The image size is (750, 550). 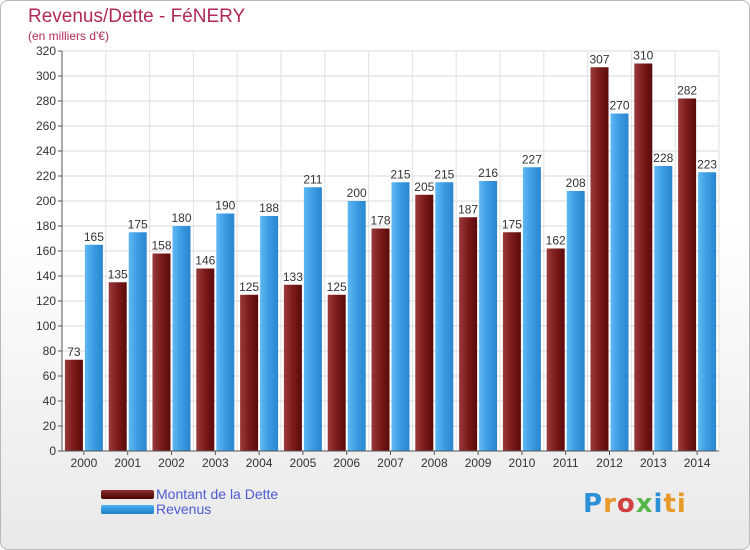 I want to click on data-label-dette: 178, so click(x=380, y=221).